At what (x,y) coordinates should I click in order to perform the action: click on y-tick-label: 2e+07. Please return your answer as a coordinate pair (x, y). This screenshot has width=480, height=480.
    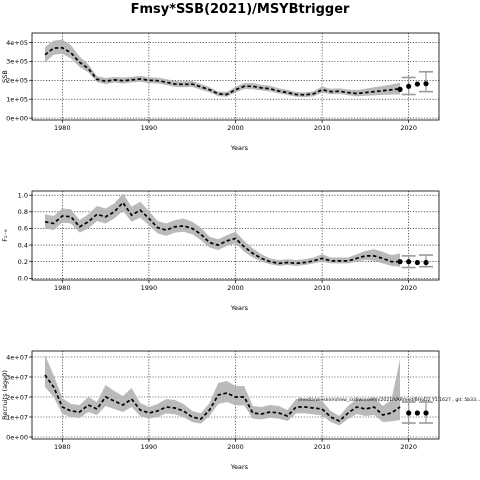
    Looking at the image, I should click on (17, 397).